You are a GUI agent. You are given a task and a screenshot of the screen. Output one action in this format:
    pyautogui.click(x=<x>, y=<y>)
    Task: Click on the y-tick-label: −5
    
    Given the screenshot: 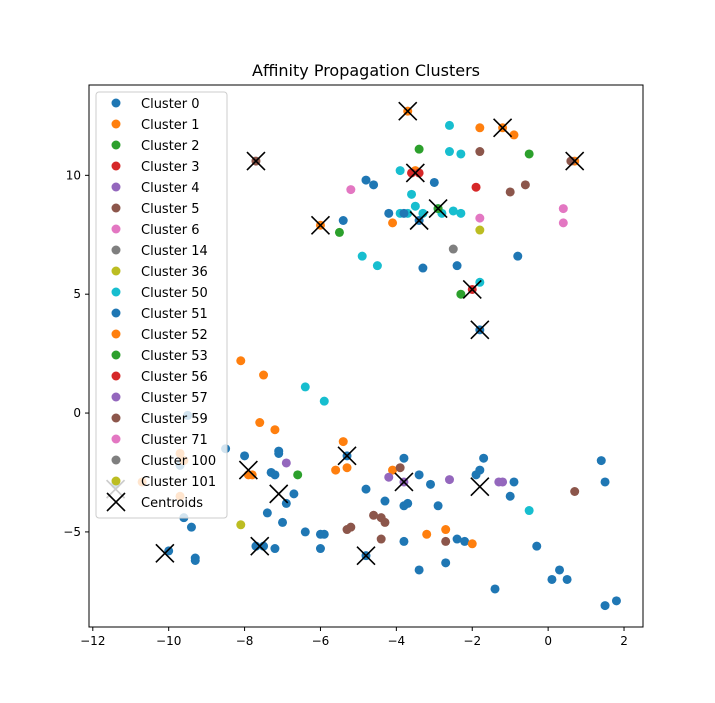 What is the action you would take?
    pyautogui.click(x=72, y=532)
    